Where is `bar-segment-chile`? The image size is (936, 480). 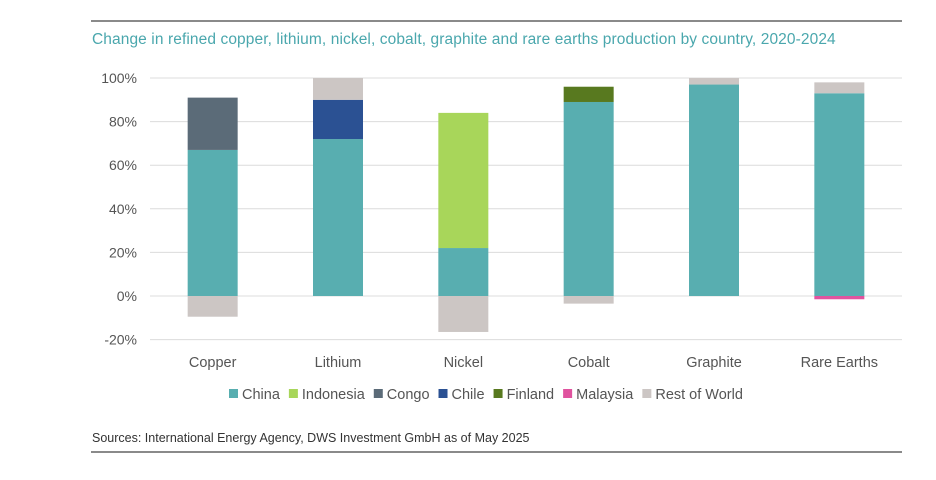 bar-segment-chile is located at coordinates (338, 119).